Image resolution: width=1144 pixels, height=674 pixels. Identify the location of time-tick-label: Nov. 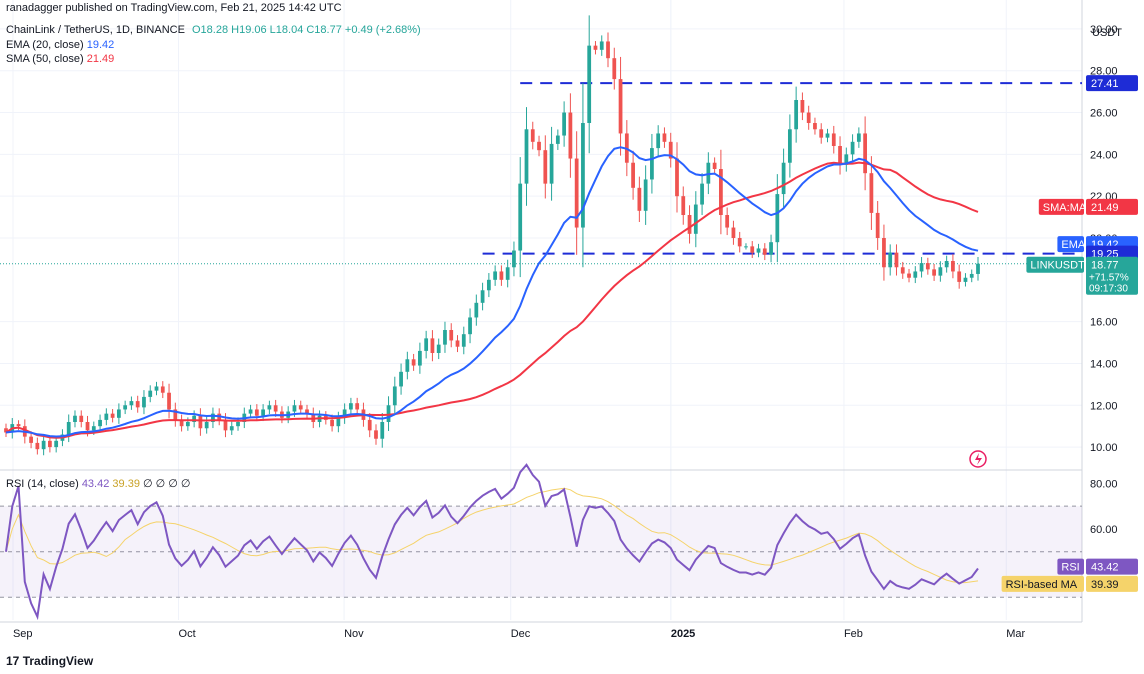
(354, 634).